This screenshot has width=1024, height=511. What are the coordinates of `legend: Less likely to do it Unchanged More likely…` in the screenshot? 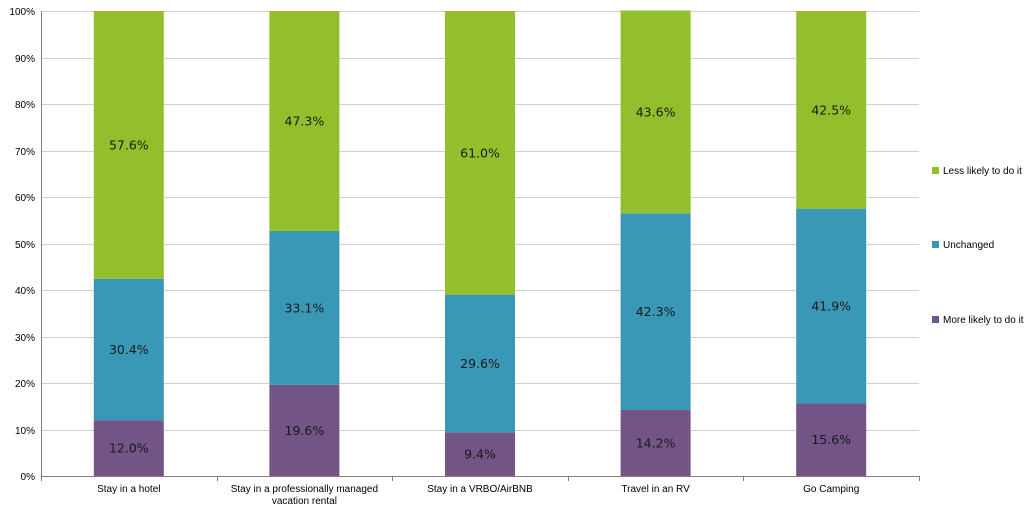 It's located at (978, 246).